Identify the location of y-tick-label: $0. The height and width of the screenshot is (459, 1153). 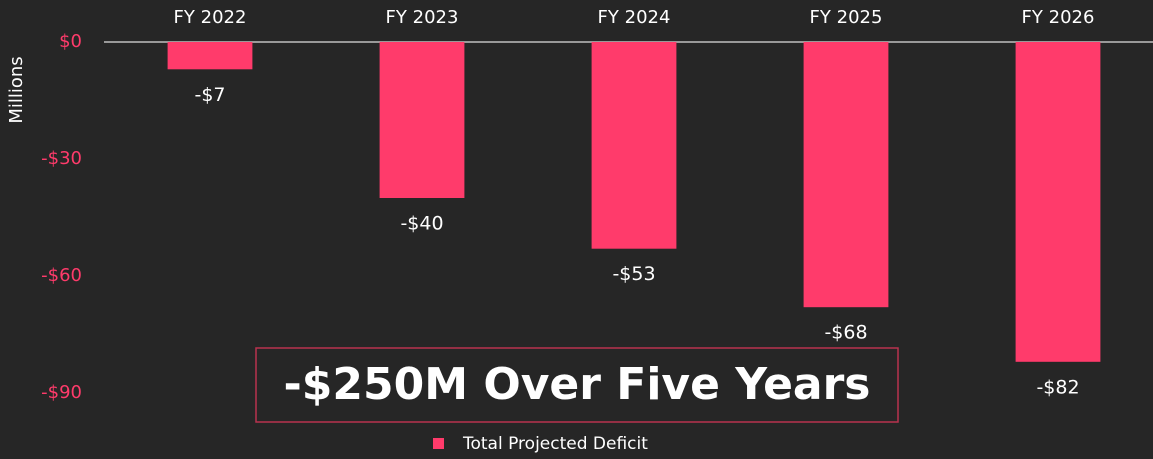
(70, 41).